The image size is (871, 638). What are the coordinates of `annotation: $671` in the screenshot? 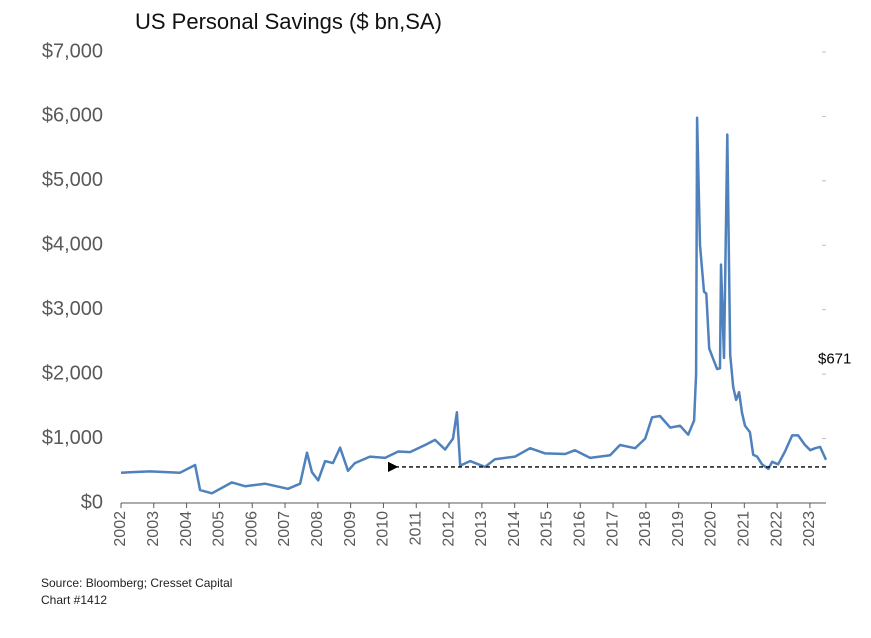 It's located at (834, 359).